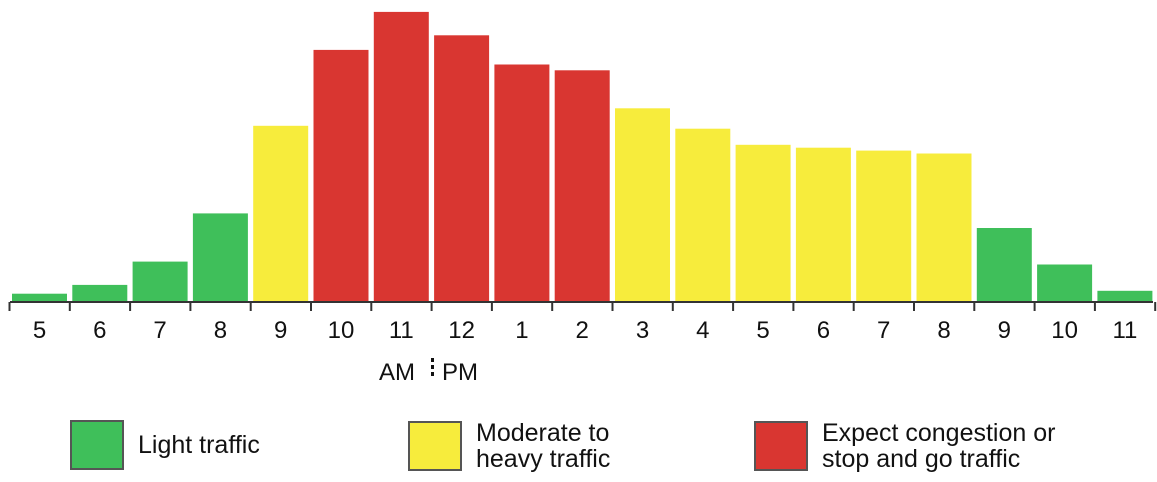 The image size is (1157, 482). What do you see at coordinates (543, 433) in the screenshot?
I see `legend-label-line: Moderate to` at bounding box center [543, 433].